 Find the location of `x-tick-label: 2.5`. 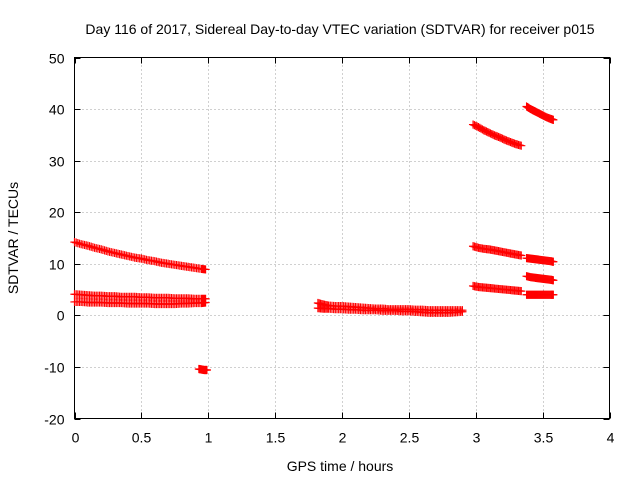

x-tick-label: 2.5 is located at coordinates (410, 438).